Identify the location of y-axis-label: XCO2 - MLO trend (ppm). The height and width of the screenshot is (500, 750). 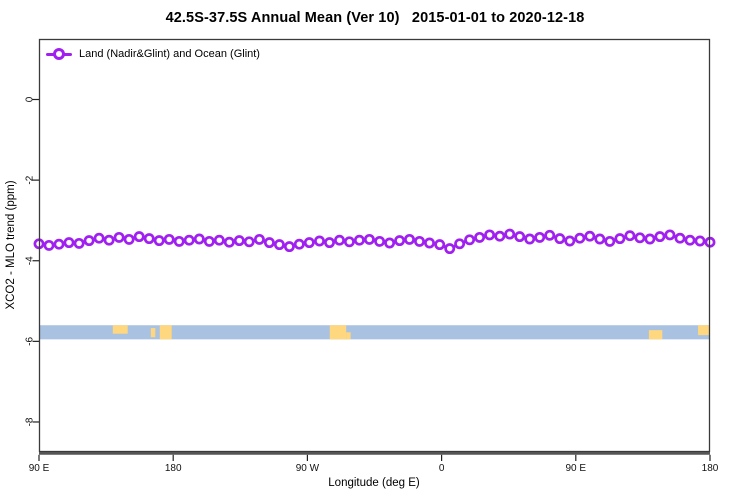
(11, 245).